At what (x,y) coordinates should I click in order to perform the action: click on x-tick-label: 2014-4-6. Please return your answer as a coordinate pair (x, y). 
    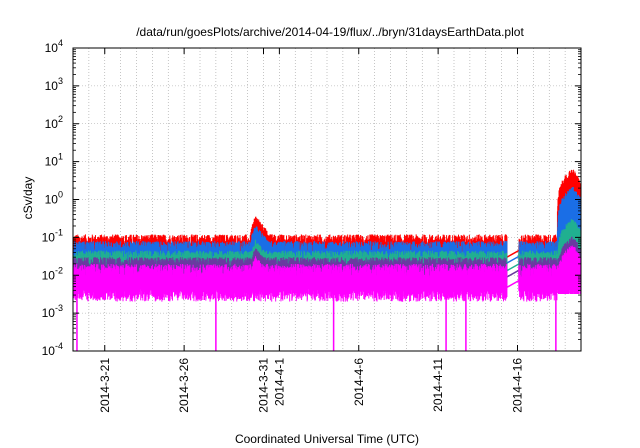
    Looking at the image, I should click on (359, 382).